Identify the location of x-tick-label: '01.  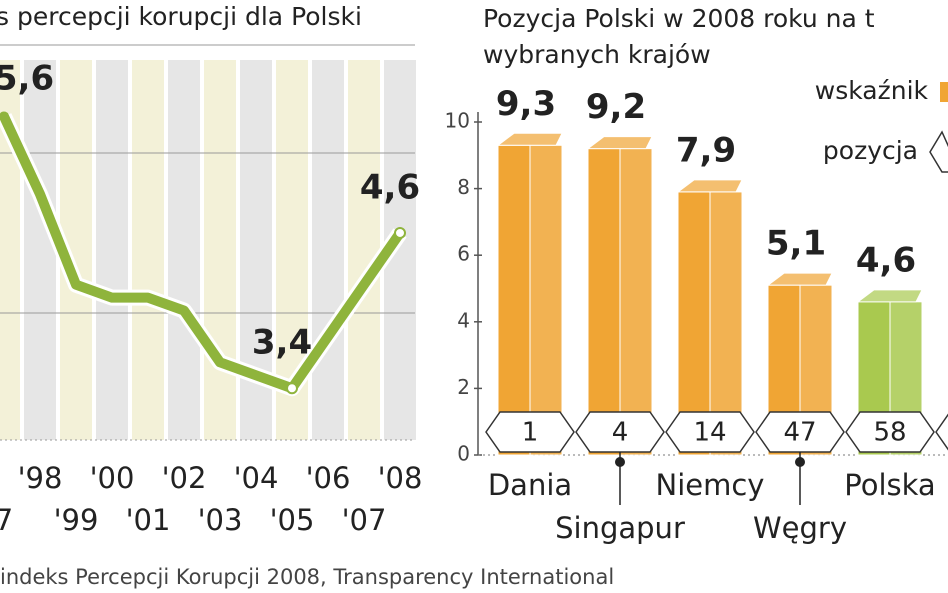
(148, 520).